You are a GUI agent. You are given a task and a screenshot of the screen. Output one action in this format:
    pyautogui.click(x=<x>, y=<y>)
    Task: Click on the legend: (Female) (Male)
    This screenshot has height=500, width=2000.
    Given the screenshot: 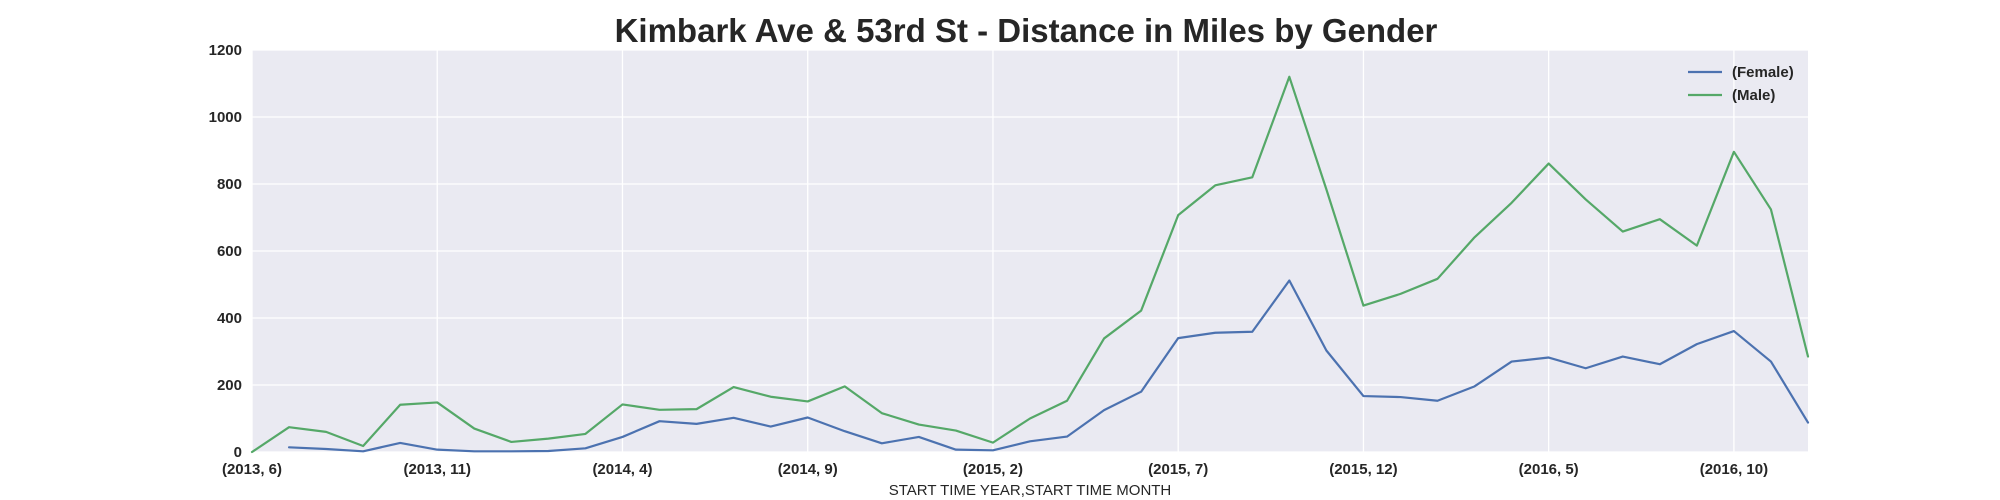 What is the action you would take?
    pyautogui.click(x=1741, y=84)
    